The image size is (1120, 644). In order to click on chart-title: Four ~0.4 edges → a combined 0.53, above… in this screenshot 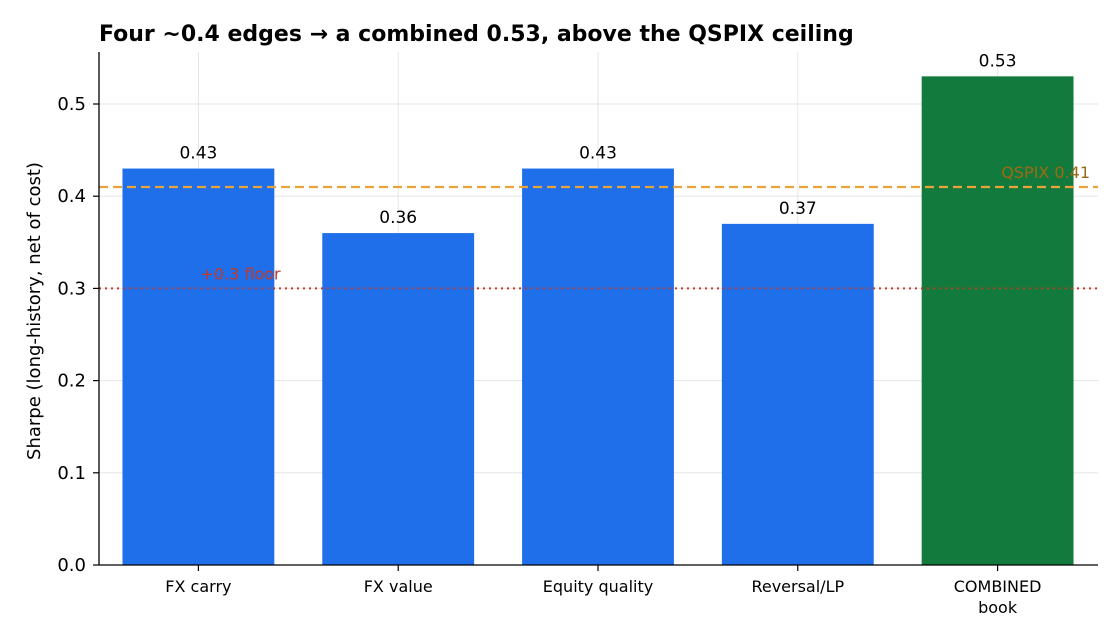, I will do `click(476, 34)`.